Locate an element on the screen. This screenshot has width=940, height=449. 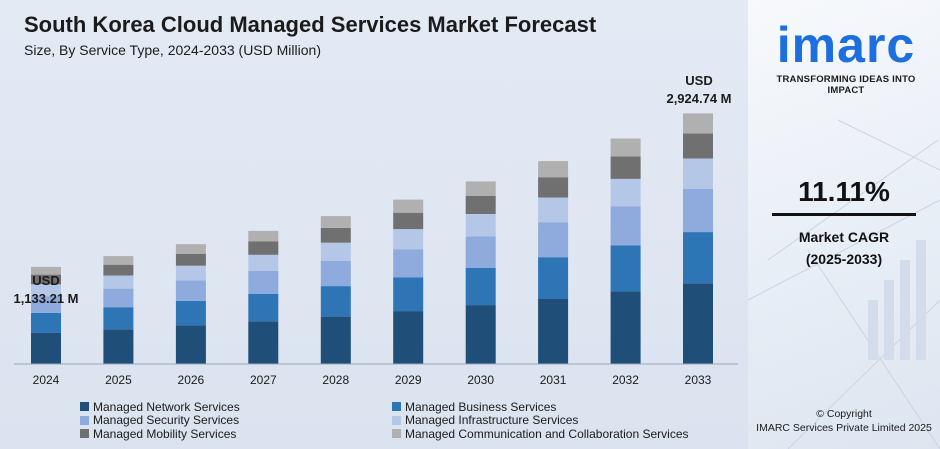
bar-segment-2029-s1 is located at coordinates (408, 294).